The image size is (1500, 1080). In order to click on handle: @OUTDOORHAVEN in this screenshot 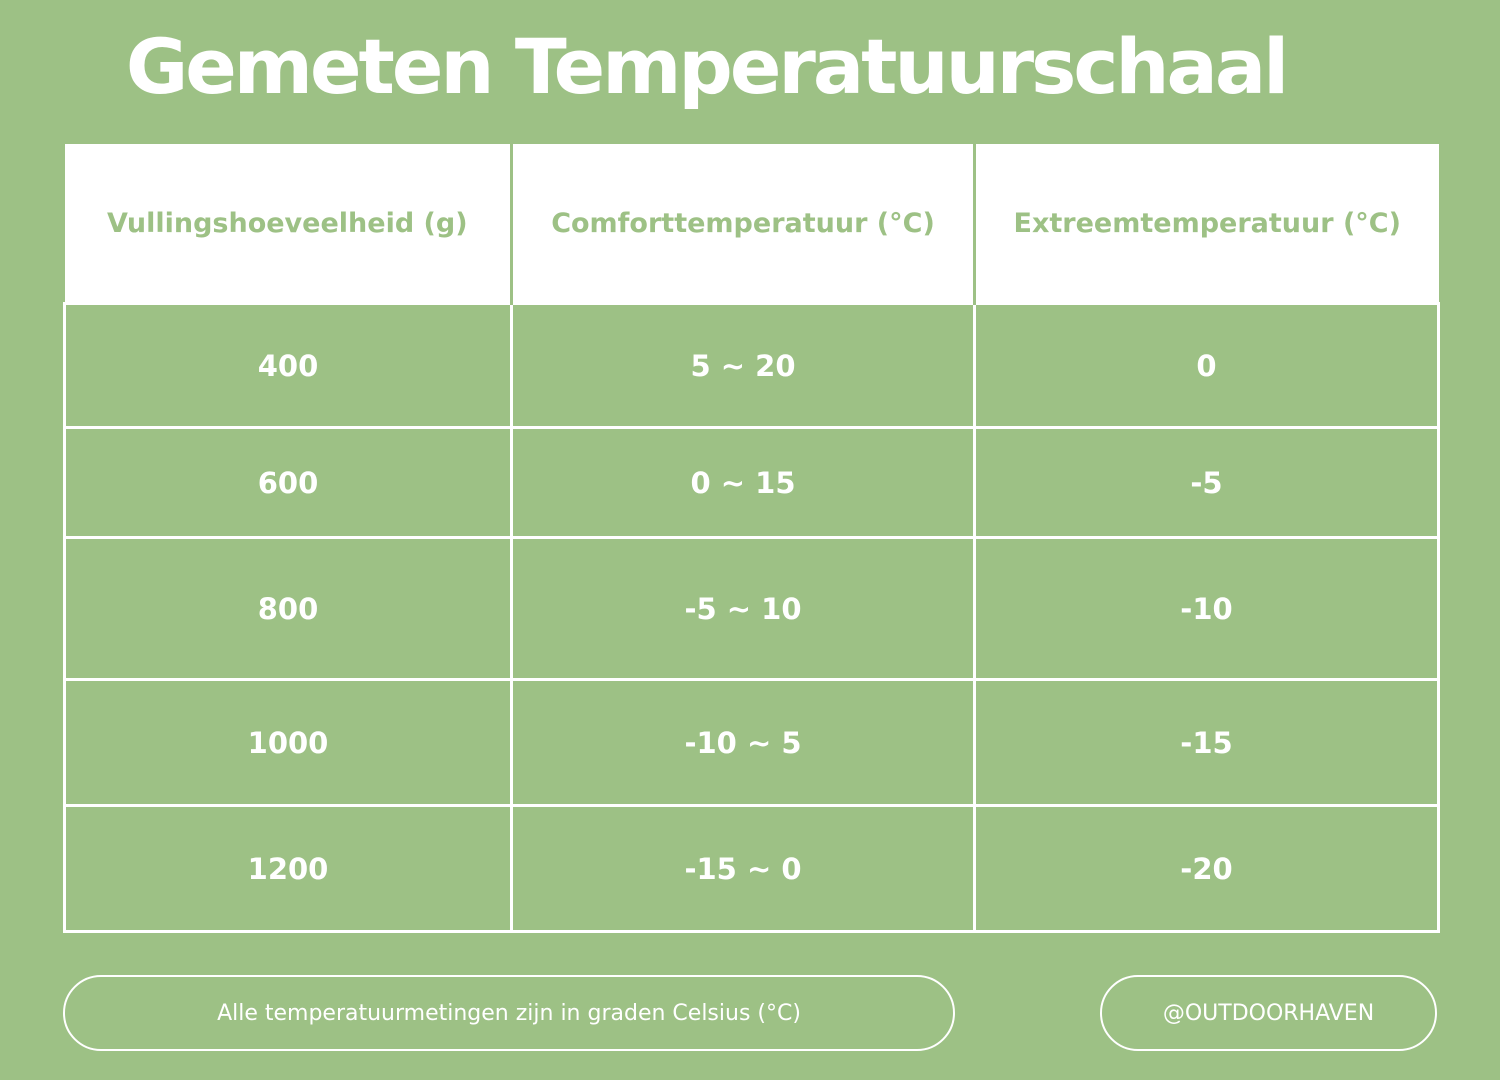, I will do `click(1268, 1013)`.